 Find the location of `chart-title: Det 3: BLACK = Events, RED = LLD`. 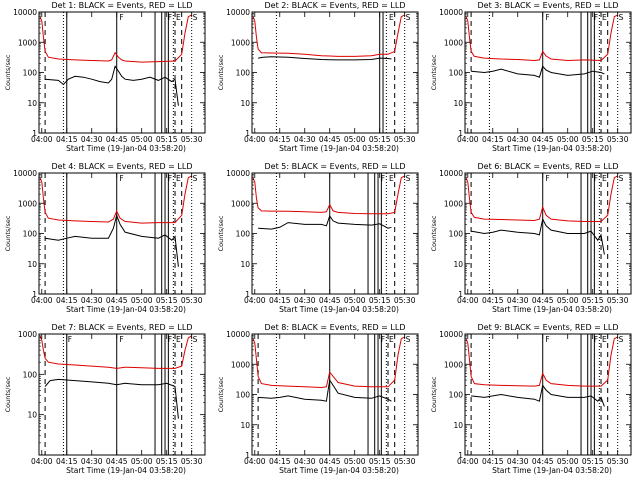

chart-title: Det 3: BLACK = Events, RED = LLD is located at coordinates (548, 5).